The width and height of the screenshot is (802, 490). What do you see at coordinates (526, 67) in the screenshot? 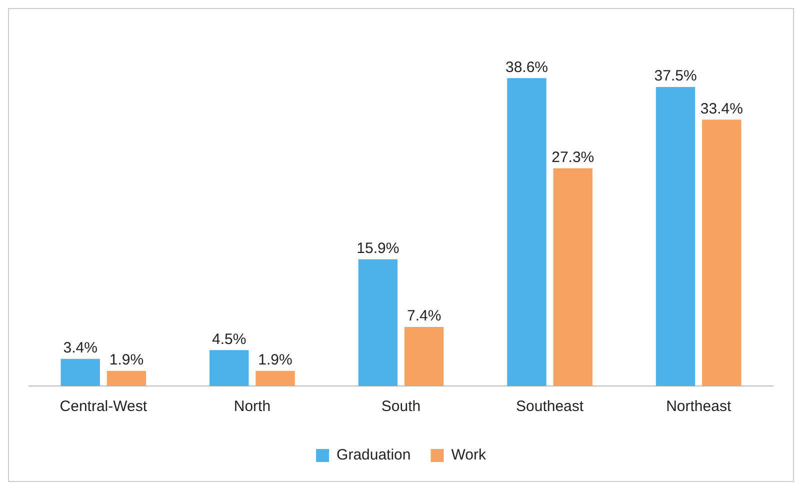
I see `data-label: 38.6%` at bounding box center [526, 67].